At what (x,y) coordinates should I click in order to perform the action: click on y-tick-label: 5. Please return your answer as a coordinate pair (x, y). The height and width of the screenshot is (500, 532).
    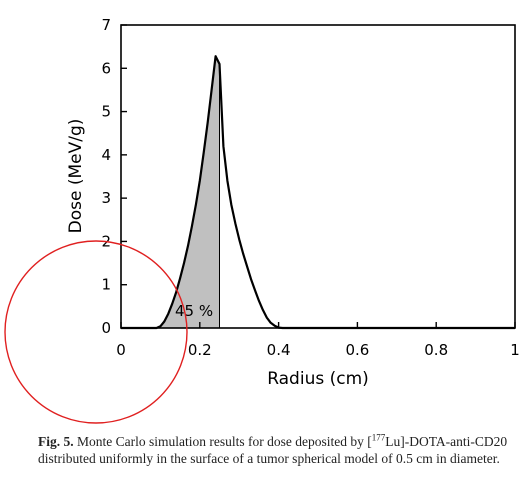
    Looking at the image, I should click on (106, 112).